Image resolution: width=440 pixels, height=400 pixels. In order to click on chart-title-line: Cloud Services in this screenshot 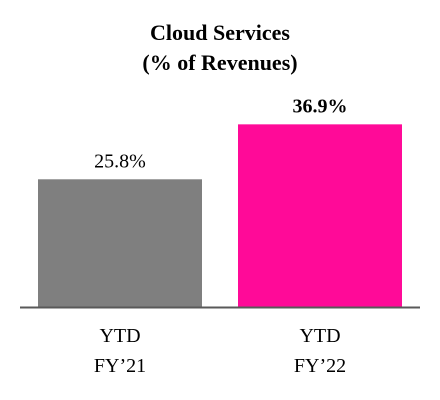, I will do `click(220, 32)`.